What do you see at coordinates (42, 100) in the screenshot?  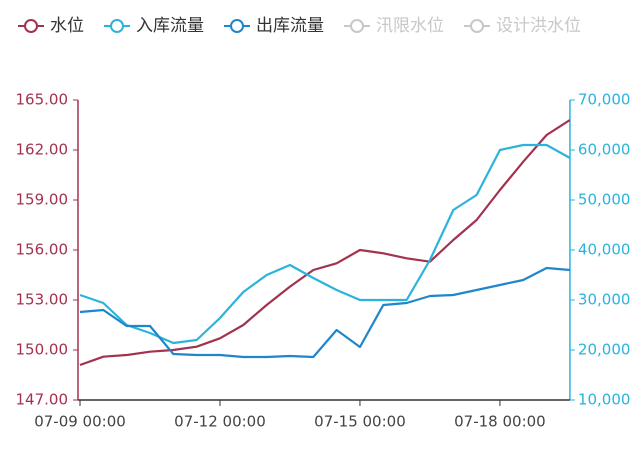 I see `y-tick-label: 165.00` at bounding box center [42, 100].